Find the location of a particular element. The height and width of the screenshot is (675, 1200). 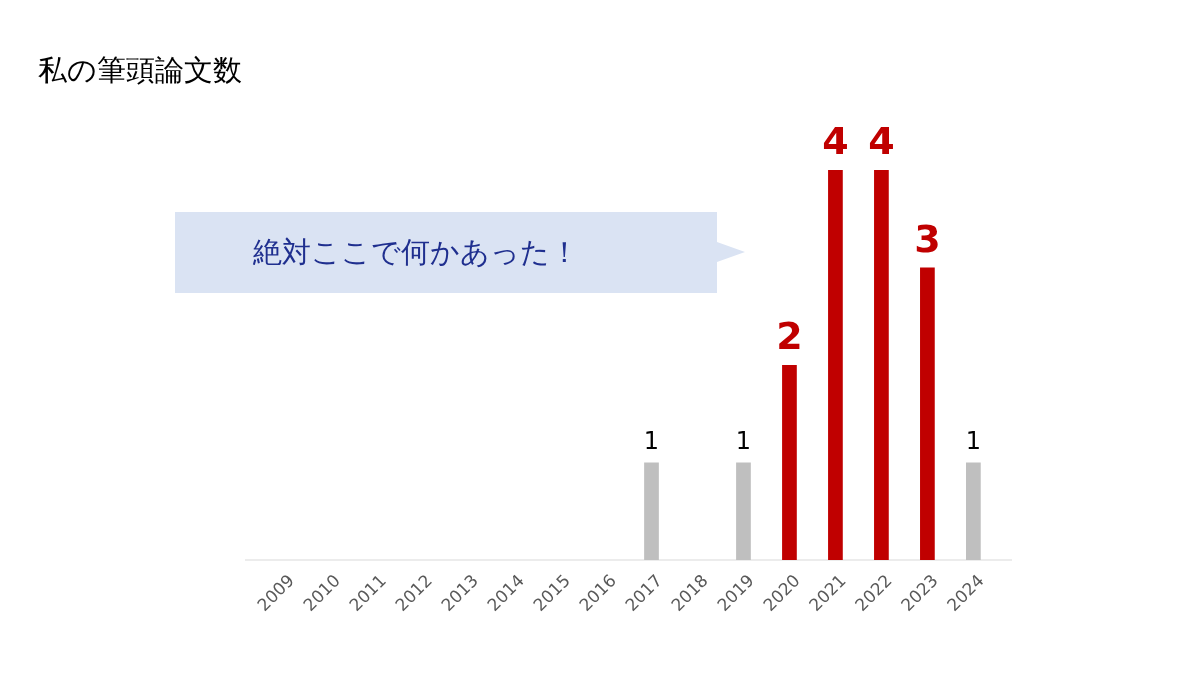

data-label: 2 is located at coordinates (789, 336).